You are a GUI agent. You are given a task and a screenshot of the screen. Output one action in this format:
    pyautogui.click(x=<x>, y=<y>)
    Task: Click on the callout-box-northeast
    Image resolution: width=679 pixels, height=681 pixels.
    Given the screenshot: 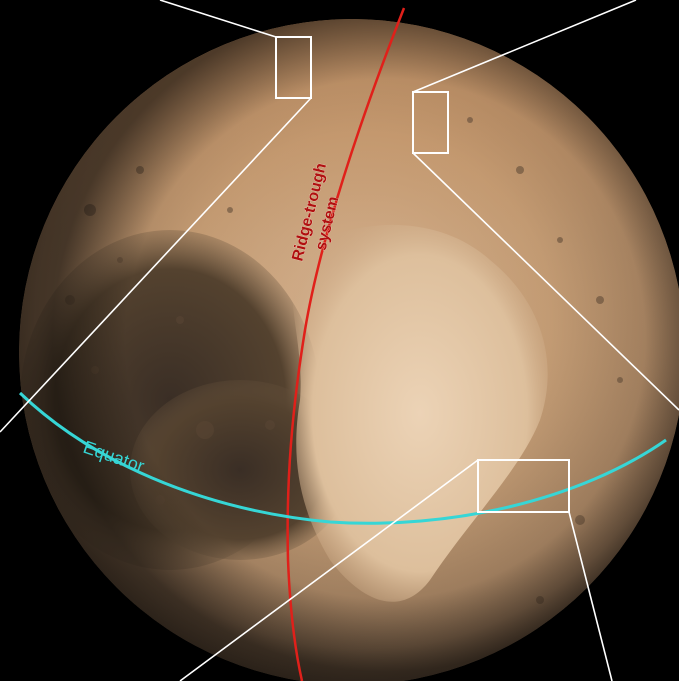 What is the action you would take?
    pyautogui.click(x=430, y=122)
    